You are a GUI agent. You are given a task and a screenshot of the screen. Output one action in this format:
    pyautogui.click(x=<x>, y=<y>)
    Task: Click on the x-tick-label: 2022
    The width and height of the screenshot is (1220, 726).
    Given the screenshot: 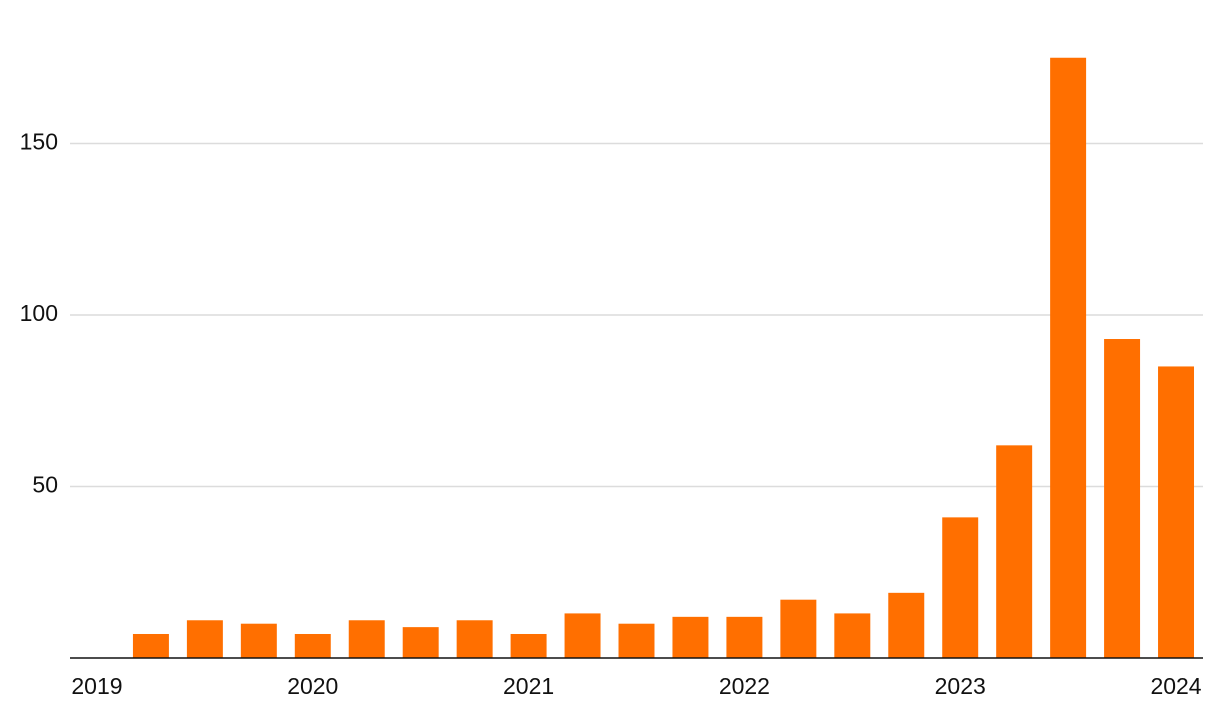 What is the action you would take?
    pyautogui.click(x=744, y=686)
    